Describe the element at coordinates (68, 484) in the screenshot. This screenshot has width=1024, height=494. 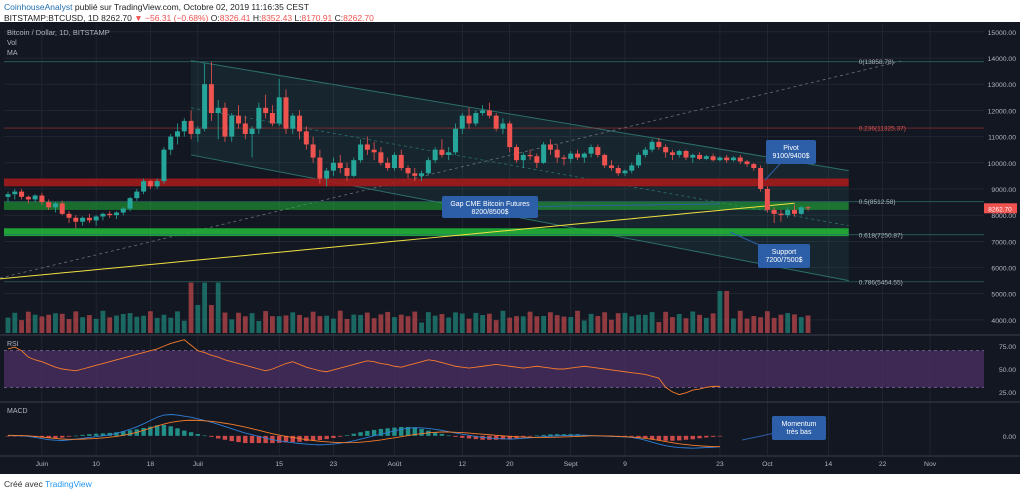
I see `tradingview-logo: TradingView` at that location.